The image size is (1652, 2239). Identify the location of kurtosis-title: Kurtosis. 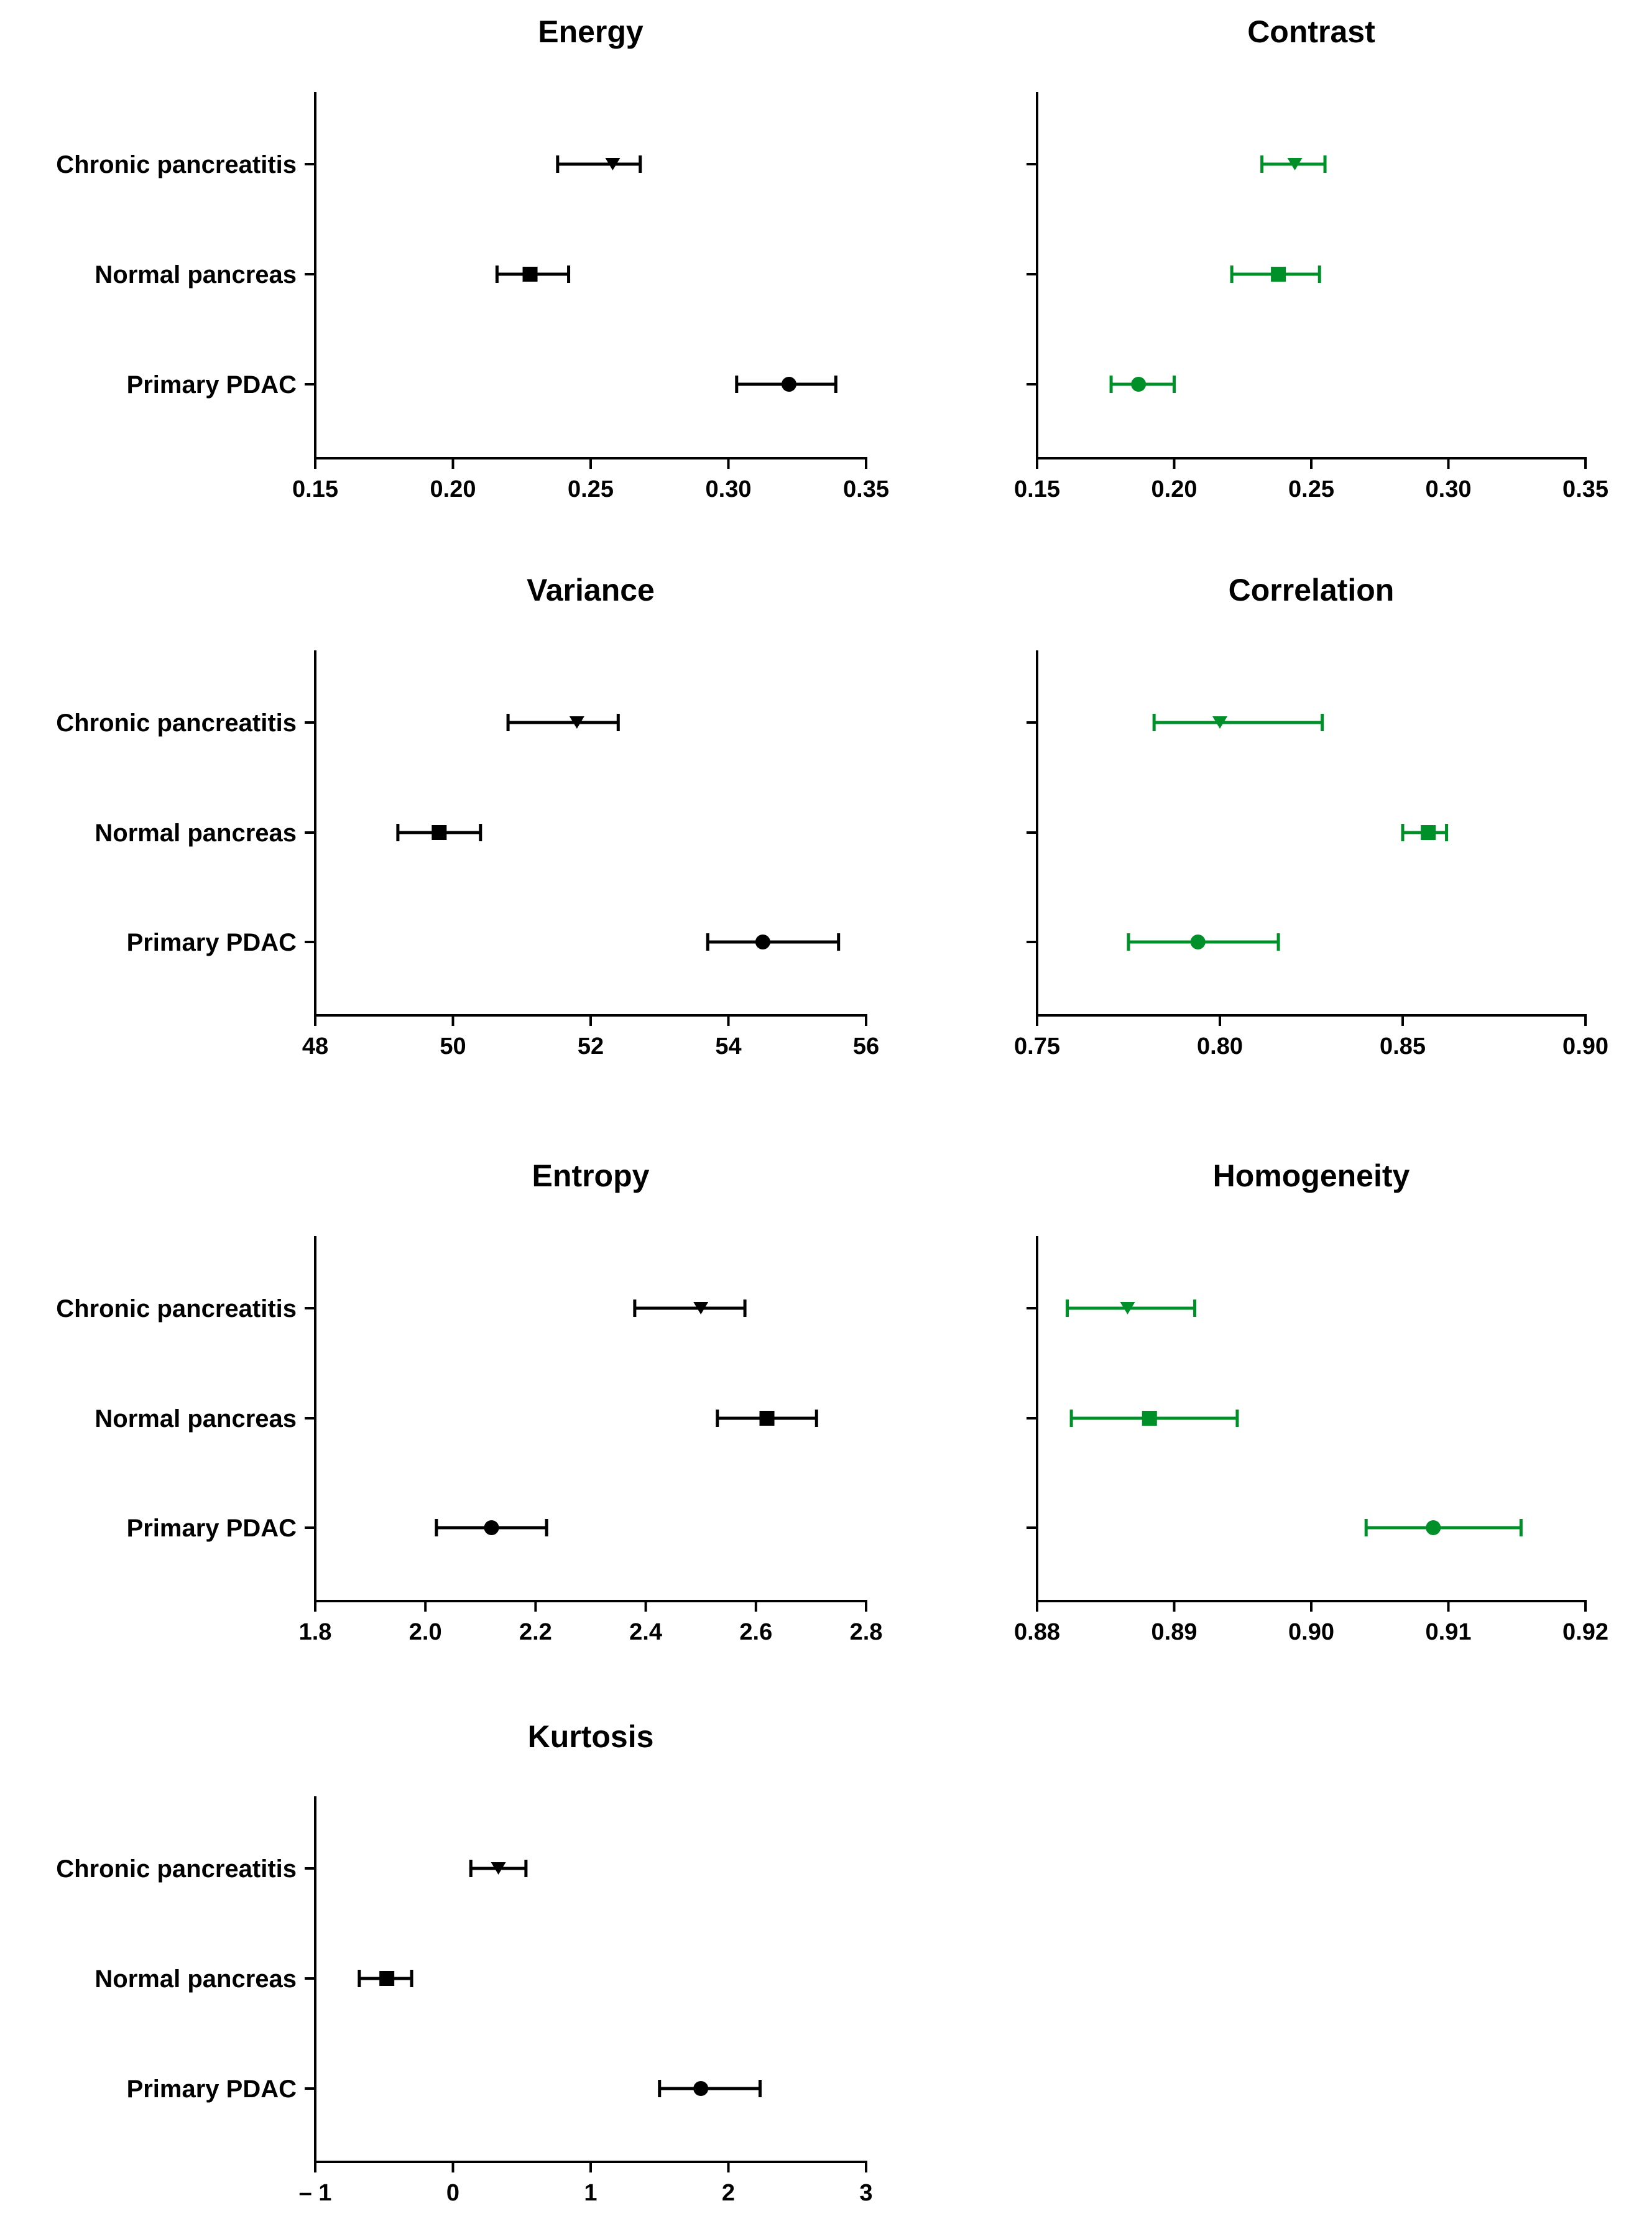
(591, 1737).